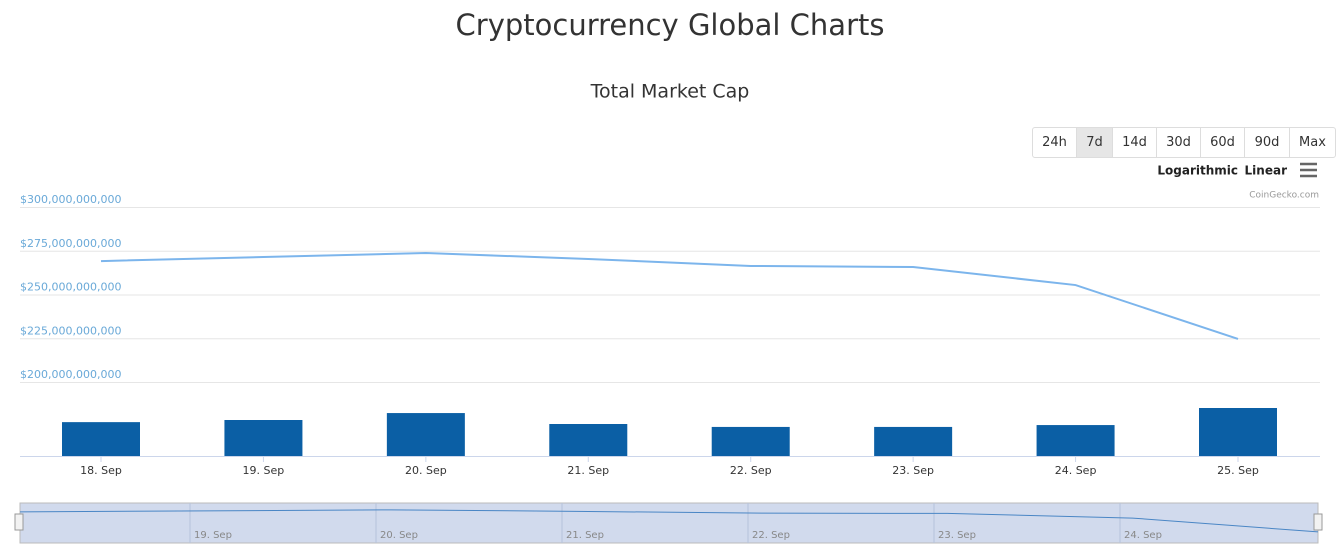 The image size is (1340, 552). Describe the element at coordinates (1222, 142) in the screenshot. I see `range-button: 60d` at that location.